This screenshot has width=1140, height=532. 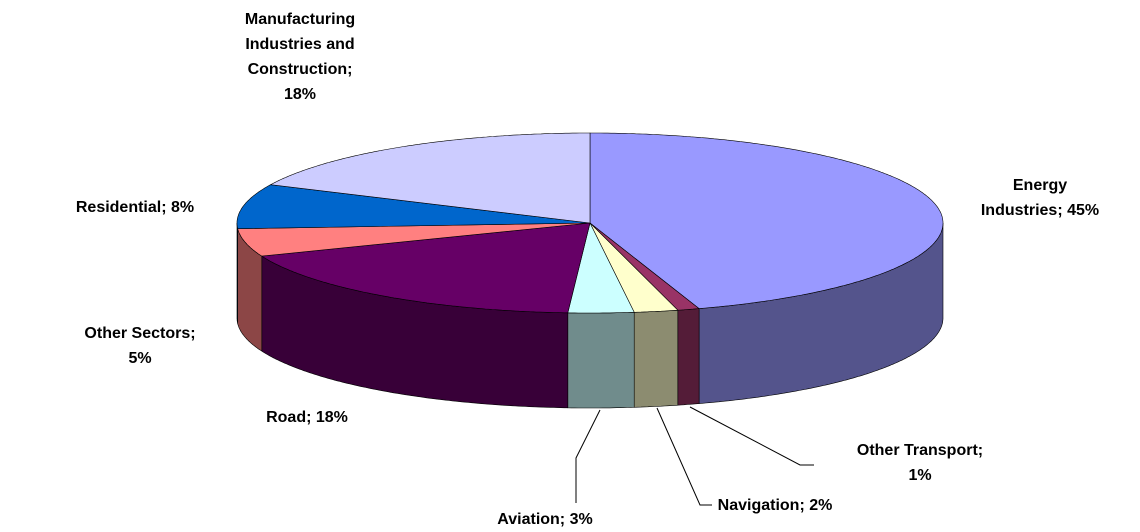 I want to click on data-label: Residential; 8%, so click(x=135, y=207).